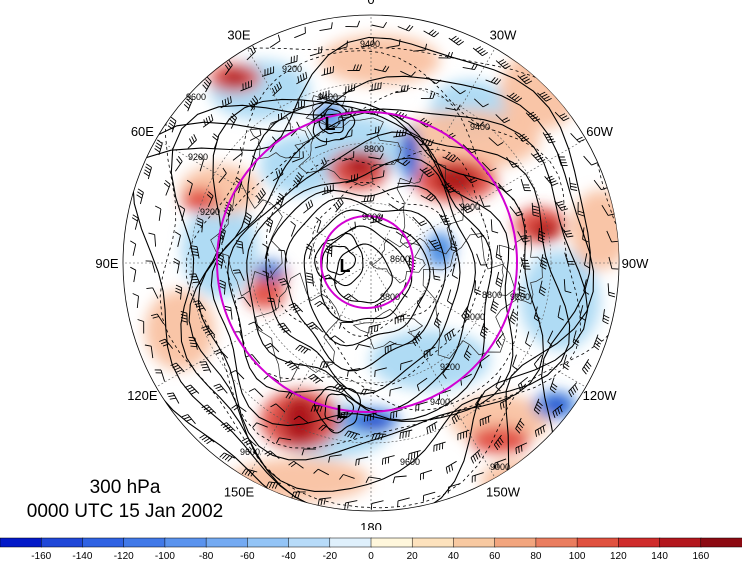 The height and width of the screenshot is (561, 742). Describe the element at coordinates (495, 556) in the screenshot. I see `colorbar-tick-label: 60` at that location.